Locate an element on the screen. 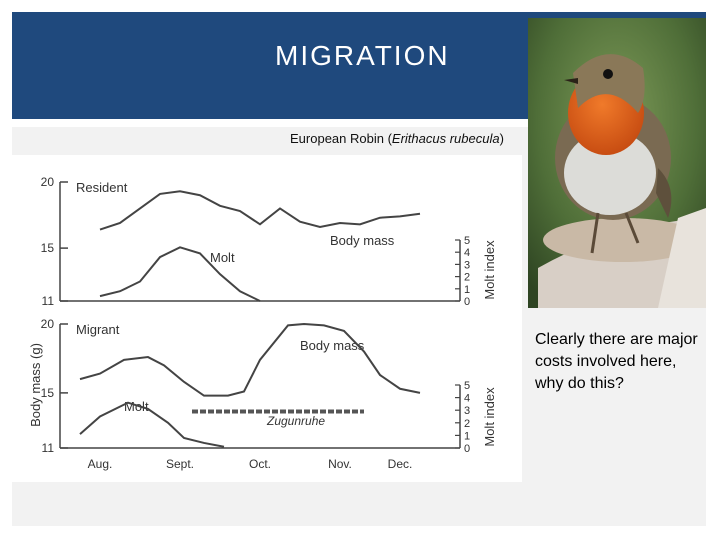 The image size is (720, 540). zugunruhe-label: Zugunruhe is located at coordinates (295, 421).